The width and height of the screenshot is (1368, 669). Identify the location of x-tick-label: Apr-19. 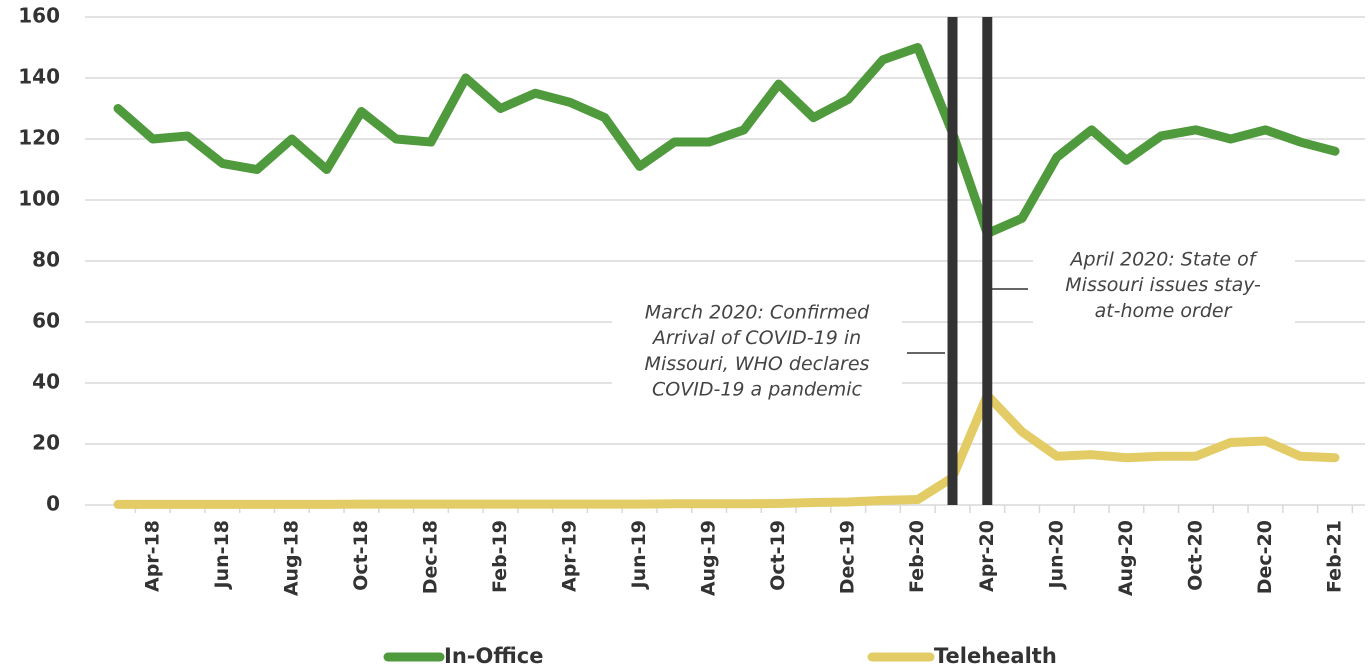
(570, 556).